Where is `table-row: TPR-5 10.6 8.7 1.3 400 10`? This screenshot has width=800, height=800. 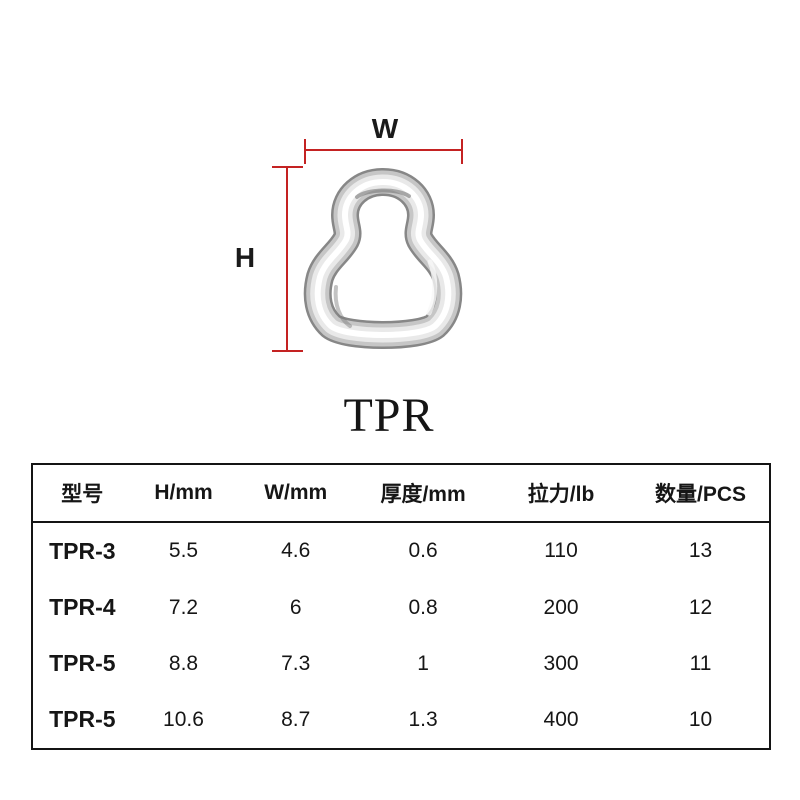 table-row: TPR-5 10.6 8.7 1.3 400 10 is located at coordinates (401, 720).